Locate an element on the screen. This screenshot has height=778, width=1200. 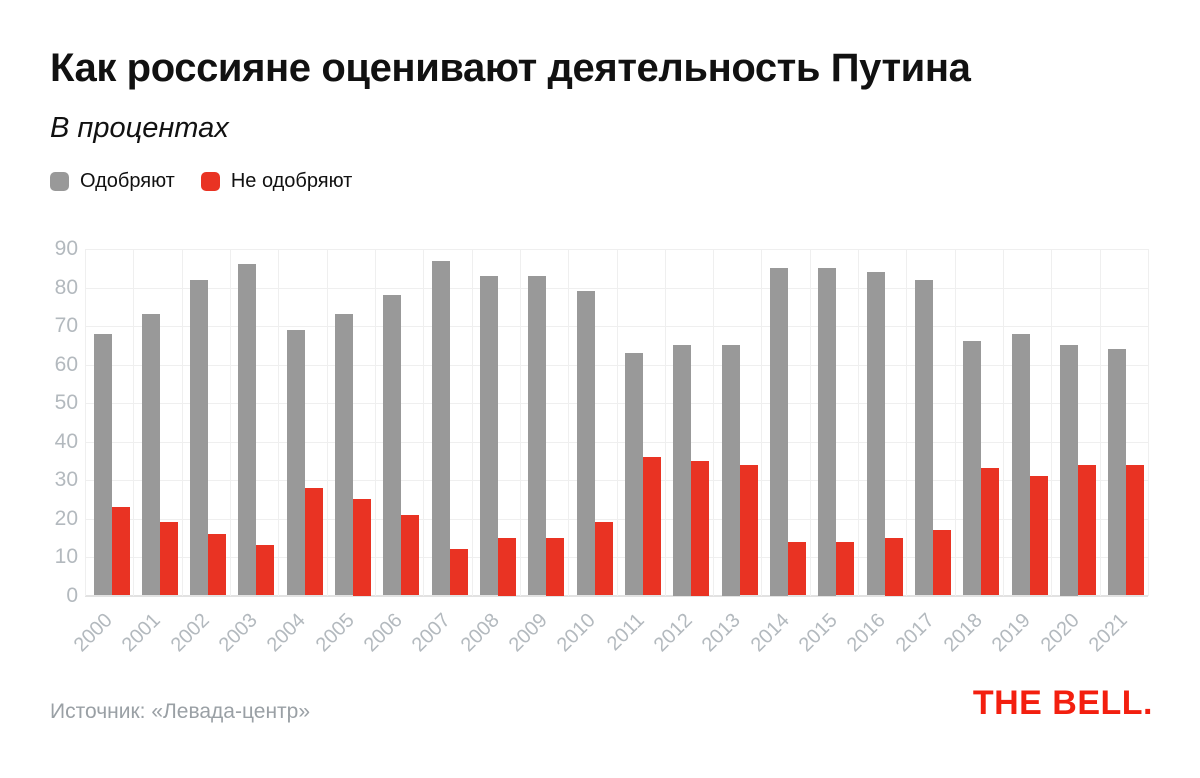
bar-approve-2012 is located at coordinates (682, 470).